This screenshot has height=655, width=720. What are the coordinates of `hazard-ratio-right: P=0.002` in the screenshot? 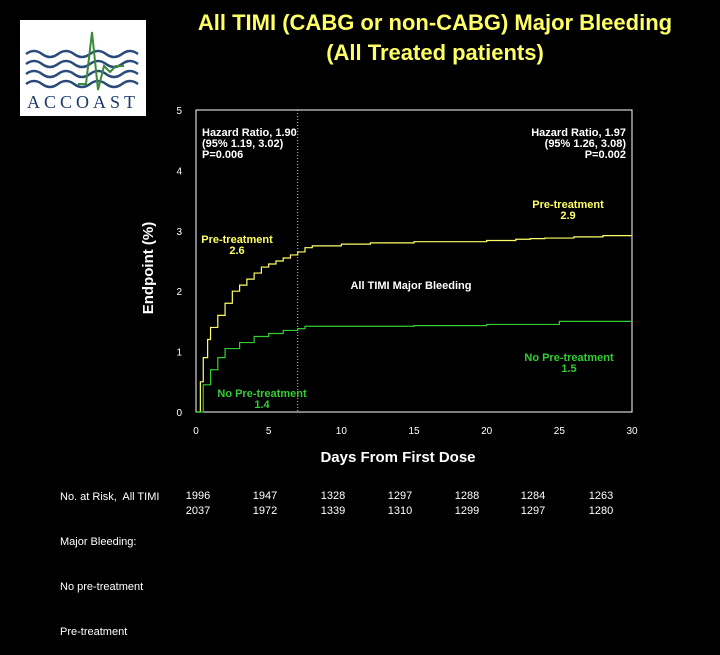 It's located at (605, 155).